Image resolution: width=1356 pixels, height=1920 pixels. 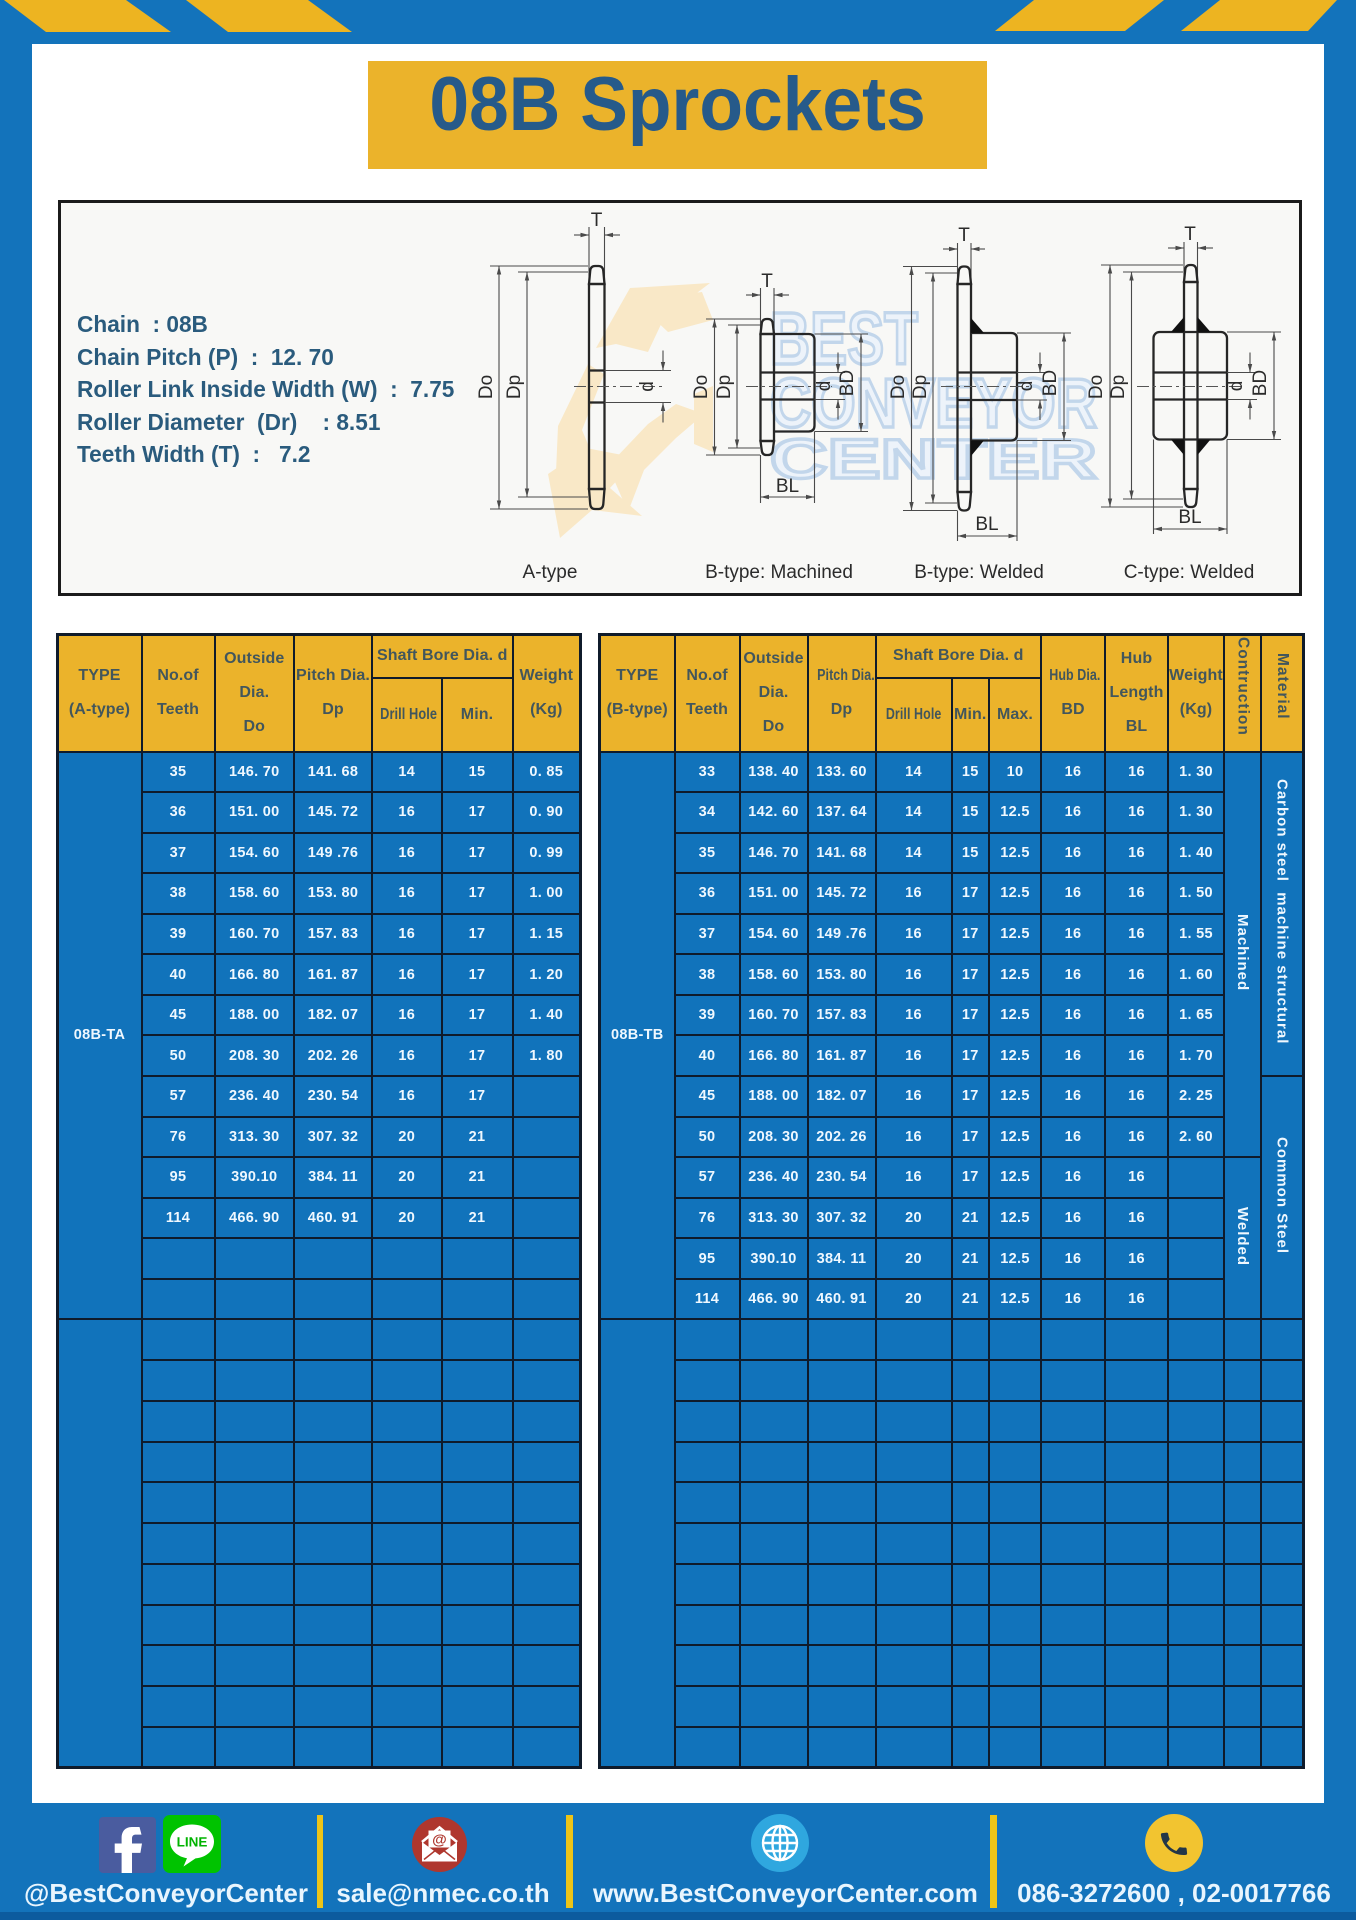 What do you see at coordinates (192, 1842) in the screenshot?
I see `svg-text: LINE` at bounding box center [192, 1842].